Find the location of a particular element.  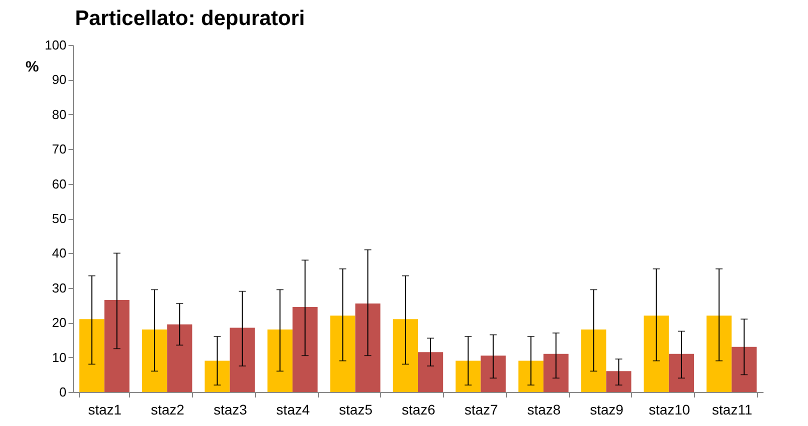

x-tick-label: staz11 is located at coordinates (732, 410).